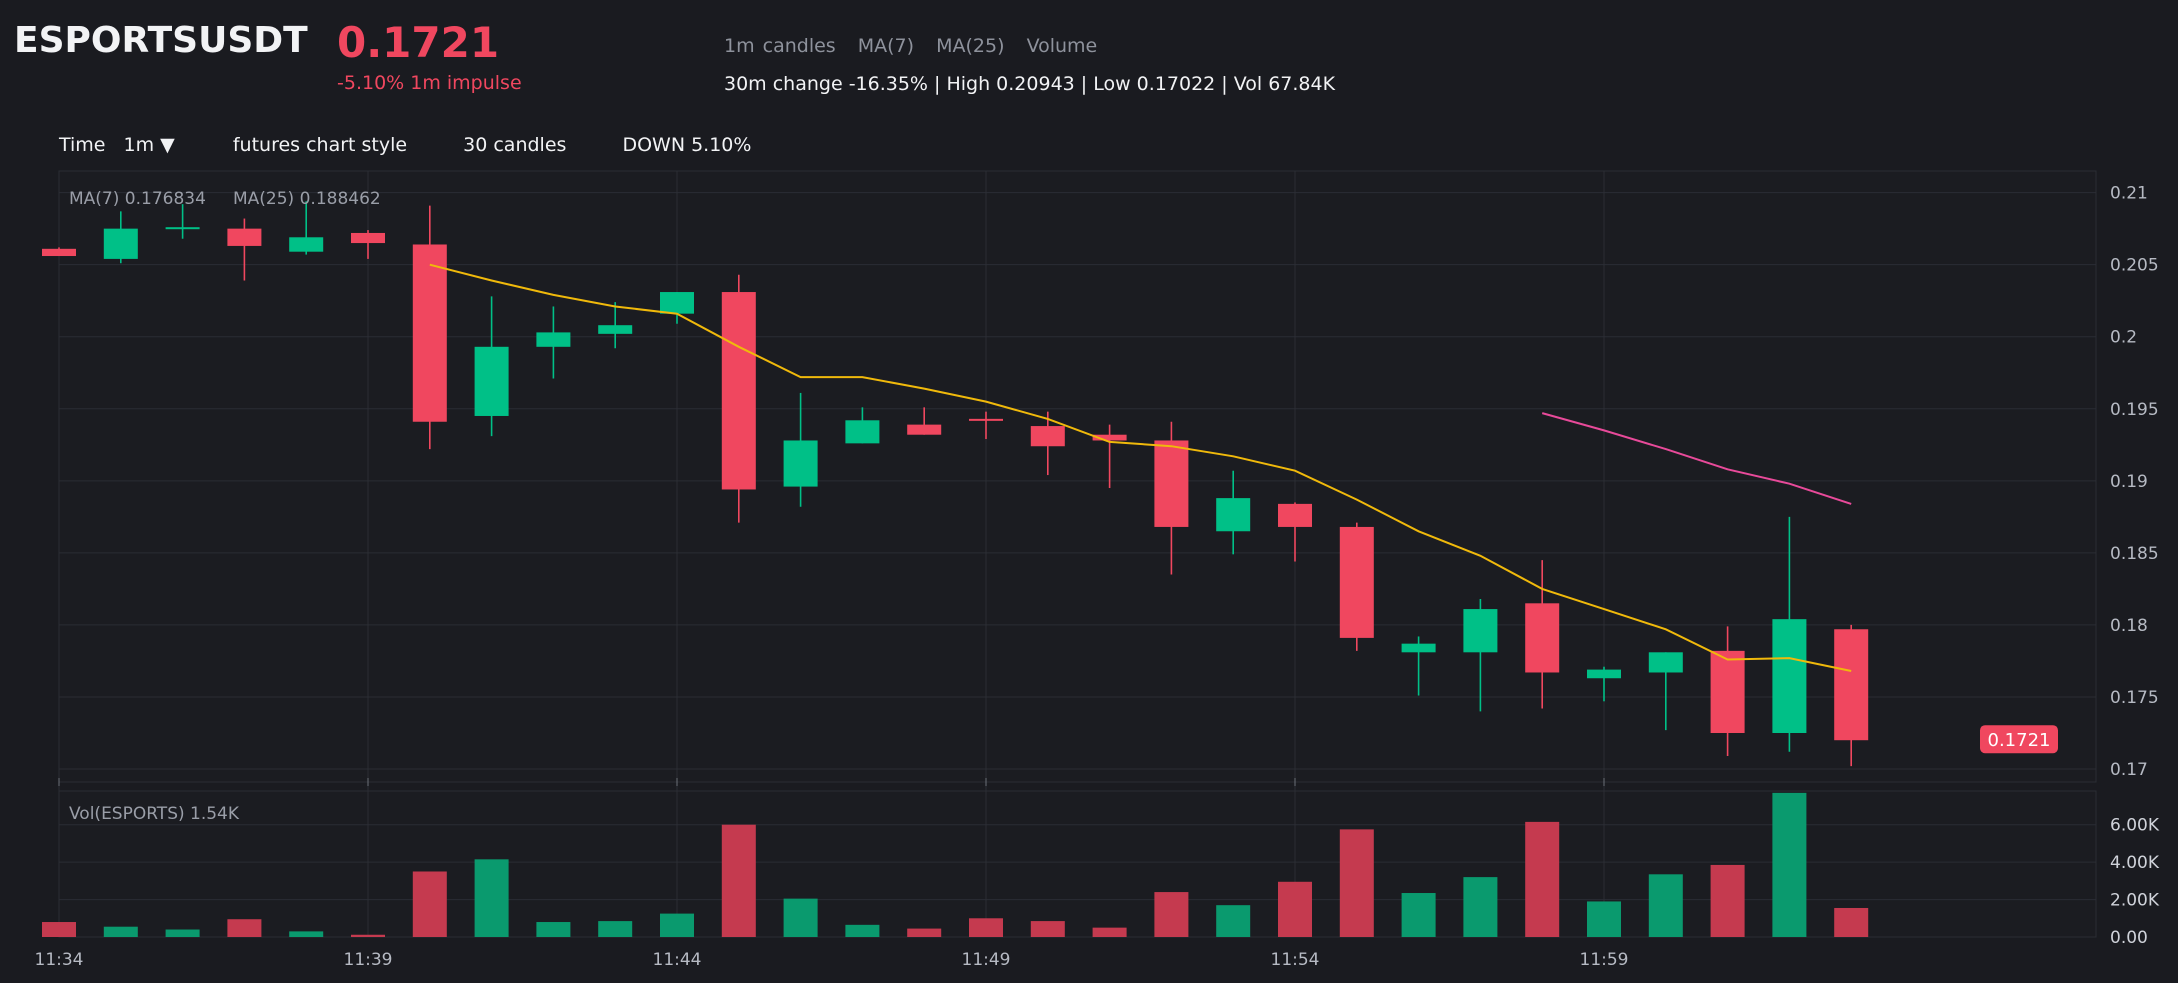 Image resolution: width=2178 pixels, height=983 pixels. Describe the element at coordinates (2129, 770) in the screenshot. I see `price-tick-label: 0.17` at that location.